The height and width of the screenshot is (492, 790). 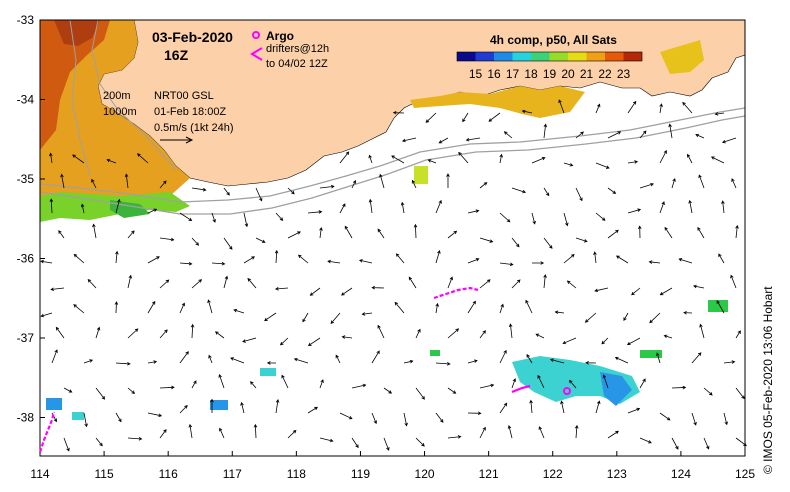 What do you see at coordinates (297, 64) in the screenshot?
I see `drifters-to-label: to 04/02 12Z` at bounding box center [297, 64].